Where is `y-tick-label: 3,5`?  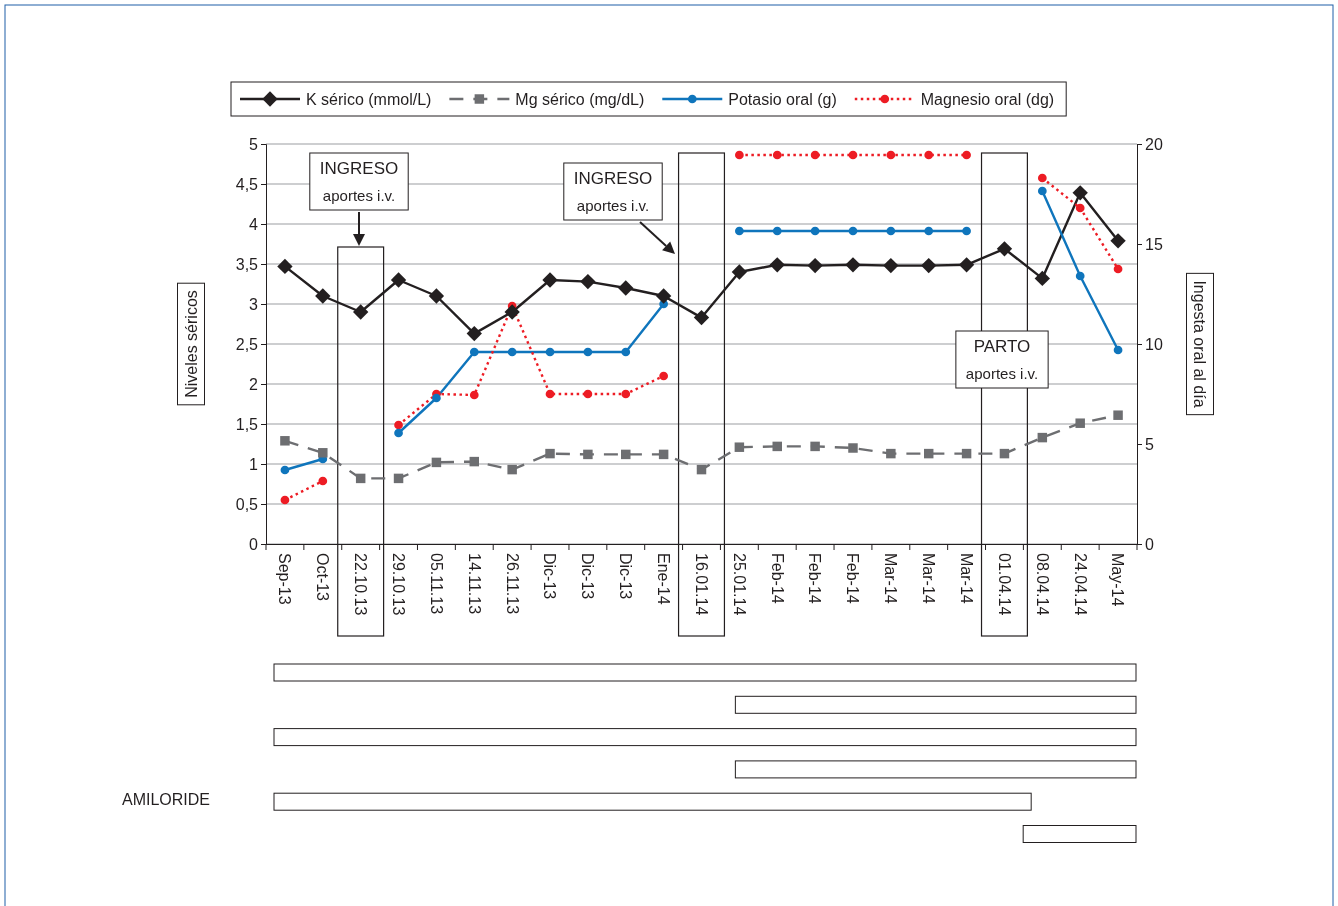
y-tick-label: 3,5 is located at coordinates (247, 264).